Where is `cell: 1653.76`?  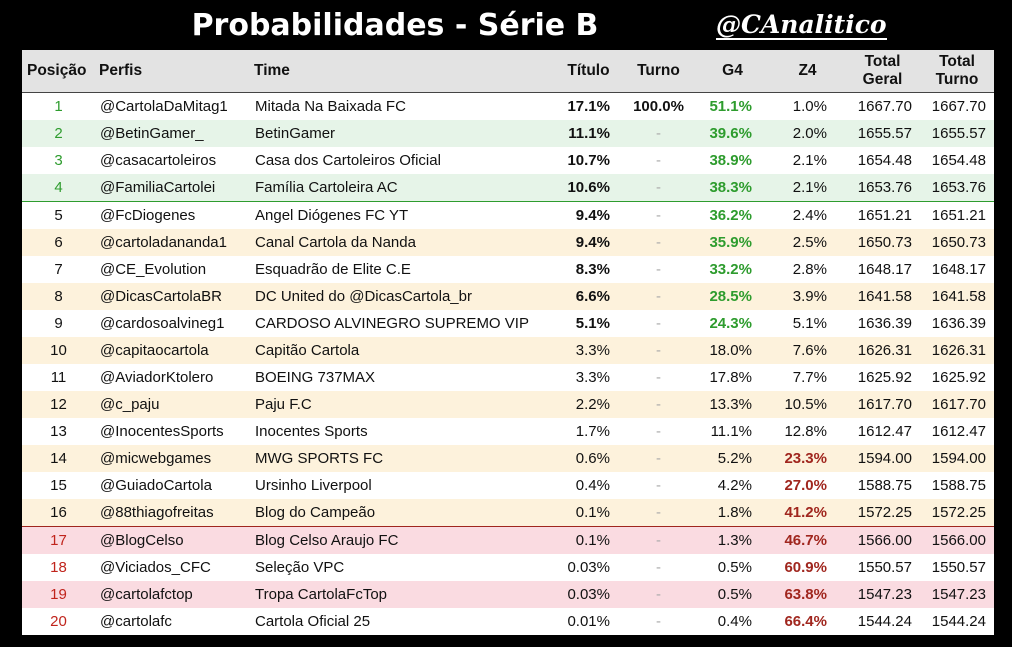
cell: 1653.76 is located at coordinates (957, 188).